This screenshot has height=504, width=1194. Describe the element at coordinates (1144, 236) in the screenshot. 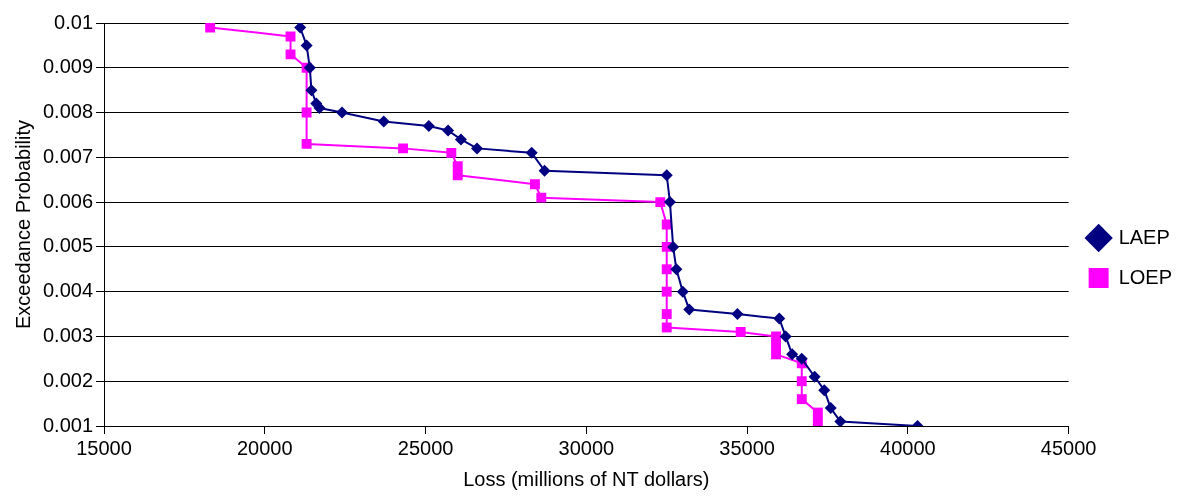

I see `legend-label: LAEP` at that location.